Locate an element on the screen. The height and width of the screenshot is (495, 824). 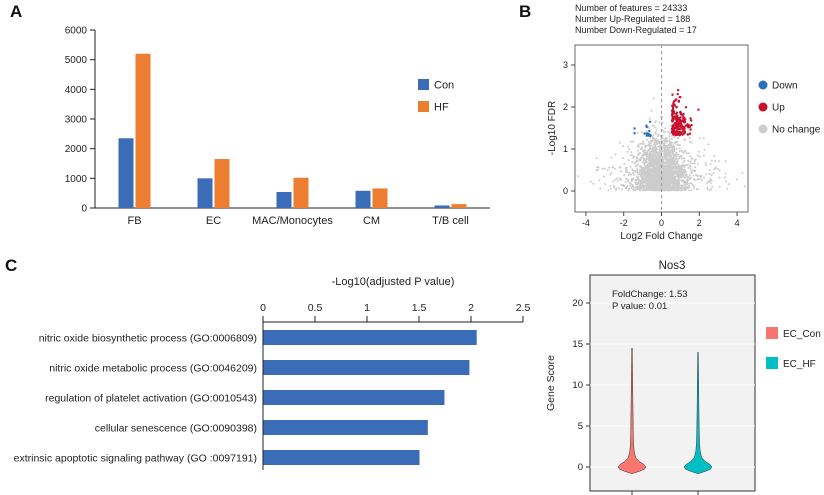
go-term-label: cellular senescence (GO:0090398) is located at coordinates (176, 429).